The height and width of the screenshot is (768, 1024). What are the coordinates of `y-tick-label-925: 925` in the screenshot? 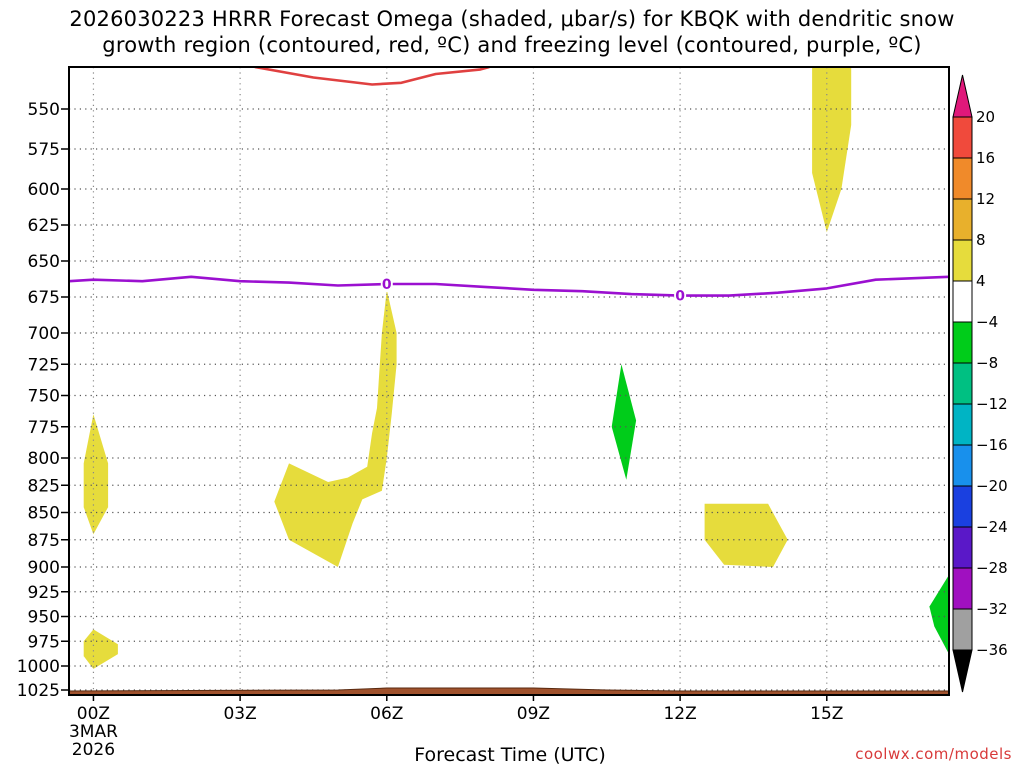 It's located at (44, 593).